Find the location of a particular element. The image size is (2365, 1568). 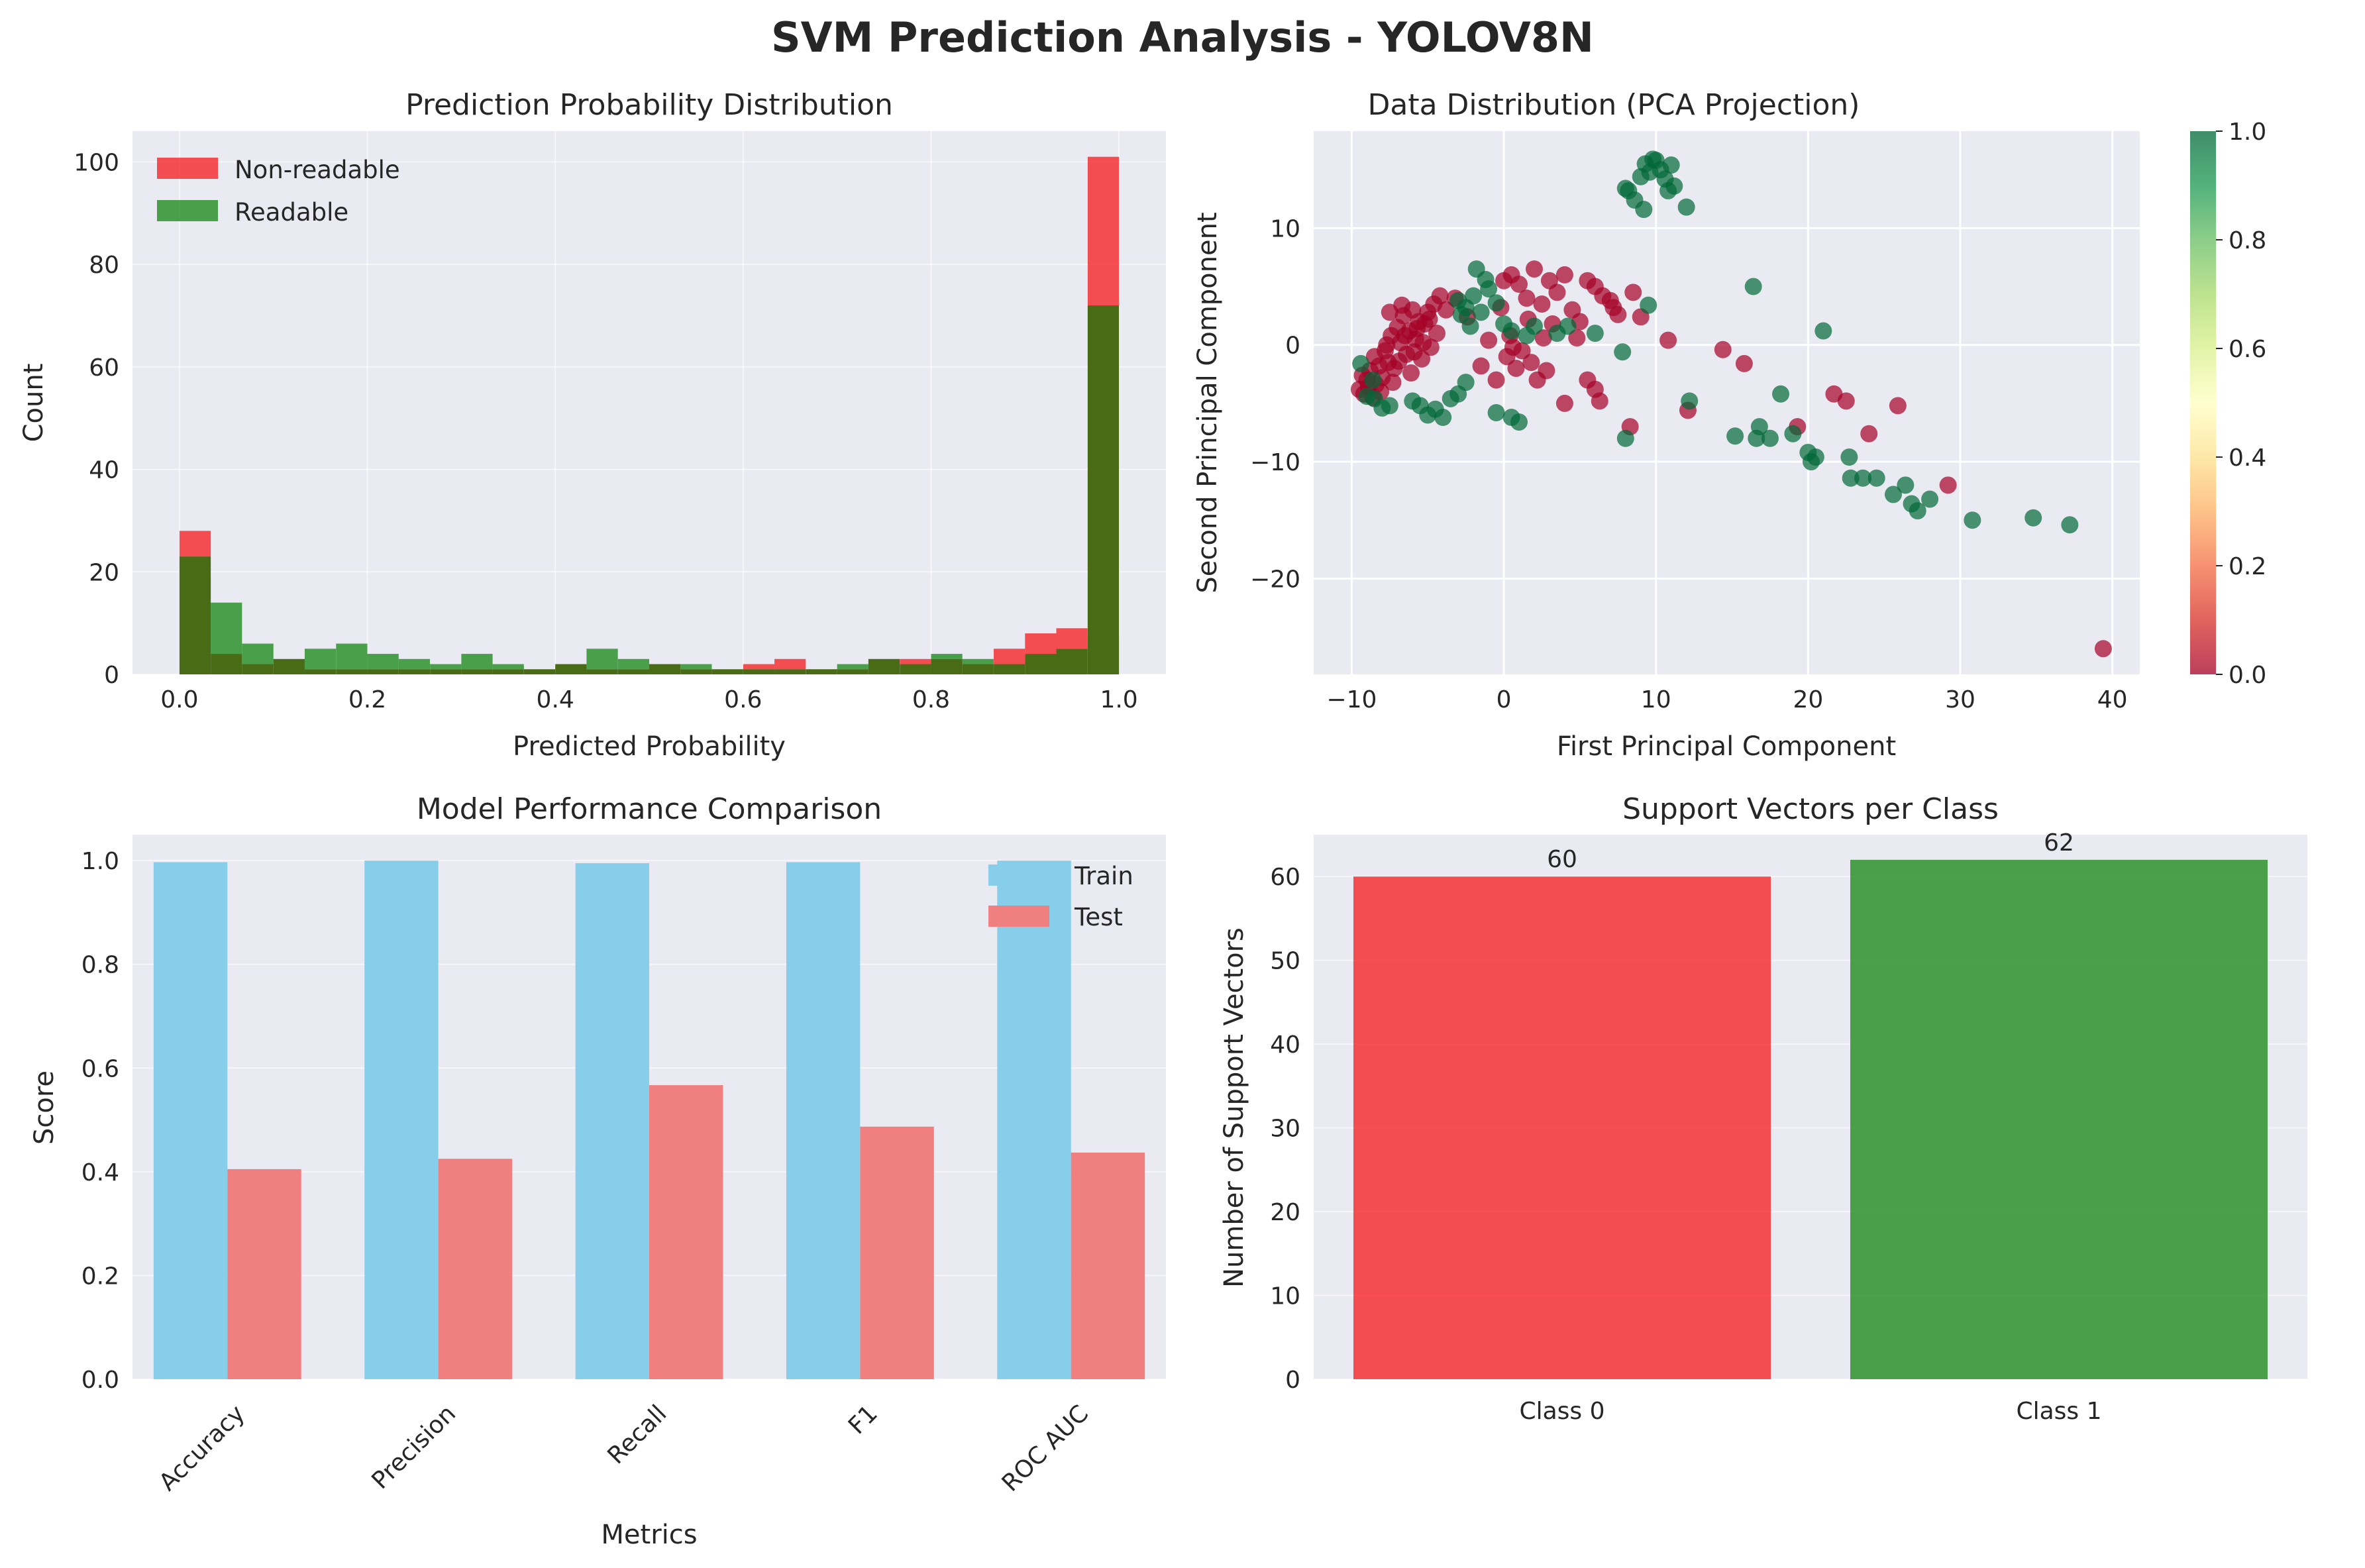

pca-colorbar-tick-label: 0.8 is located at coordinates (2247, 240).